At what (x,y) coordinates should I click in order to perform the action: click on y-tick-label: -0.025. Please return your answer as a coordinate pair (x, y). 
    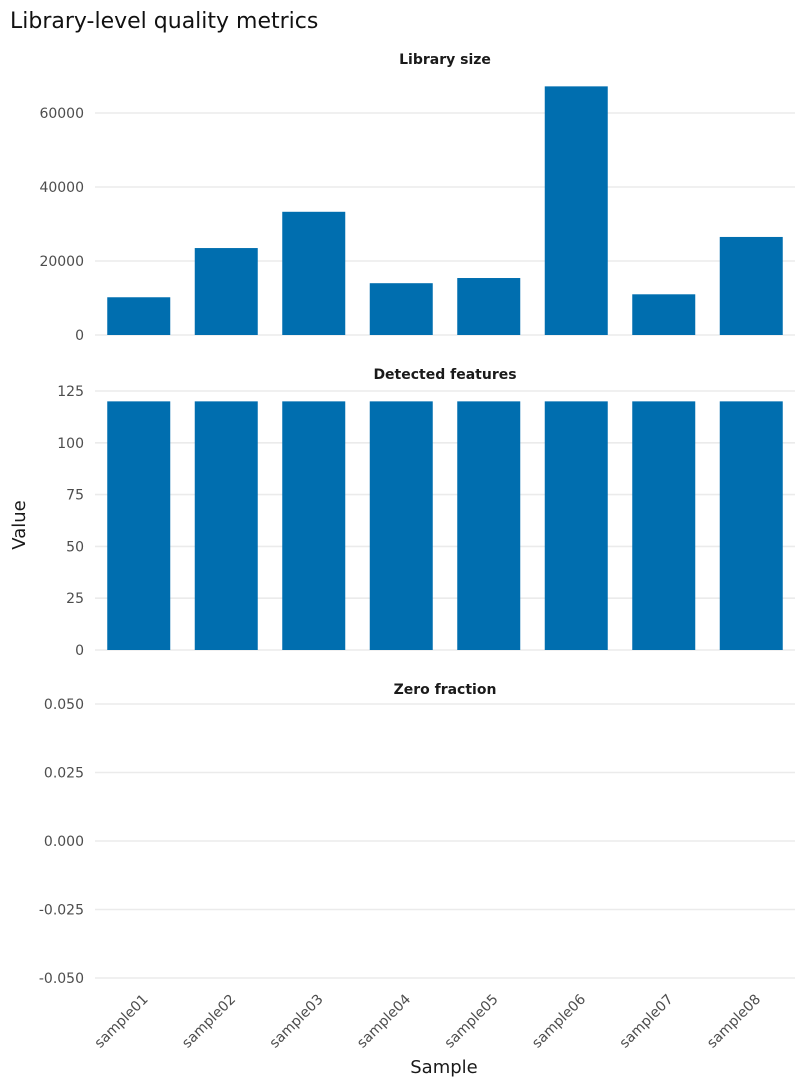
    Looking at the image, I should click on (61, 911).